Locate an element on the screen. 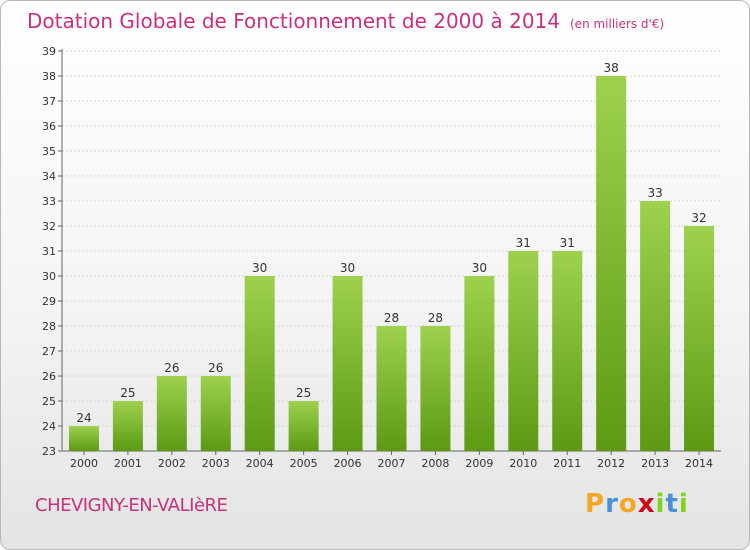 Image resolution: width=750 pixels, height=550 pixels. proxiti-logo: Proxiti is located at coordinates (637, 504).